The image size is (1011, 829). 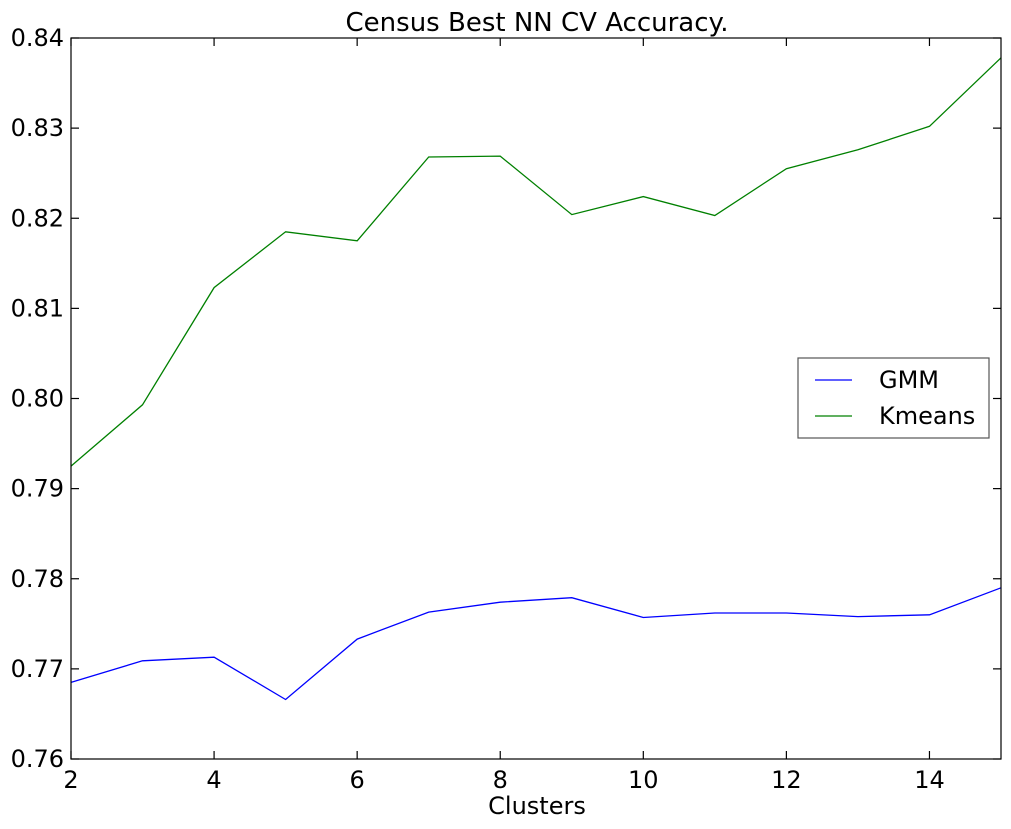 What do you see at coordinates (37, 759) in the screenshot?
I see `y-tick-label: 0.76` at bounding box center [37, 759].